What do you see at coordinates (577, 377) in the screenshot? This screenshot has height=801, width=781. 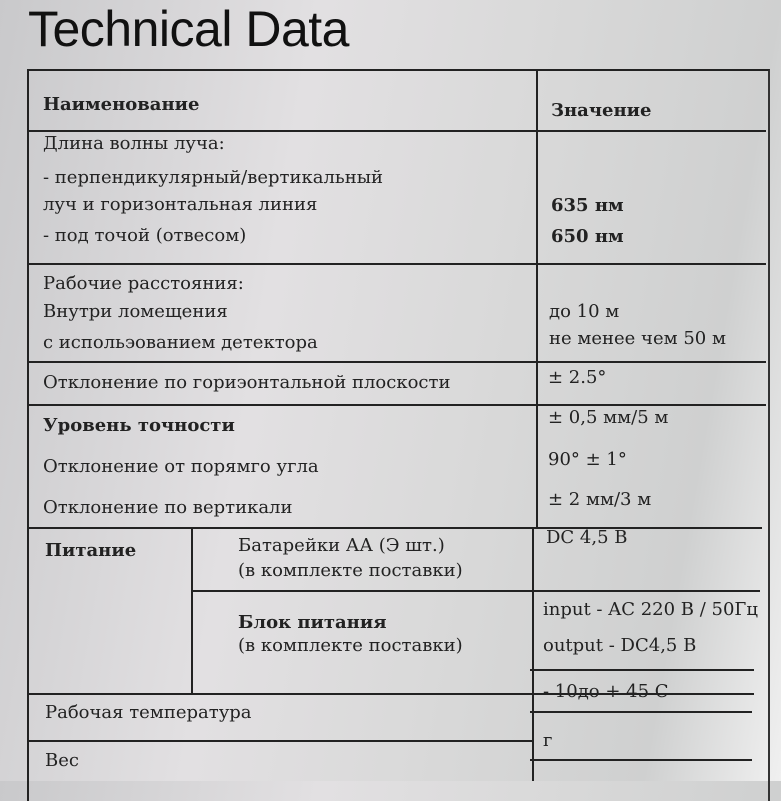 I see `horizontal-value: ± 2.5°` at bounding box center [577, 377].